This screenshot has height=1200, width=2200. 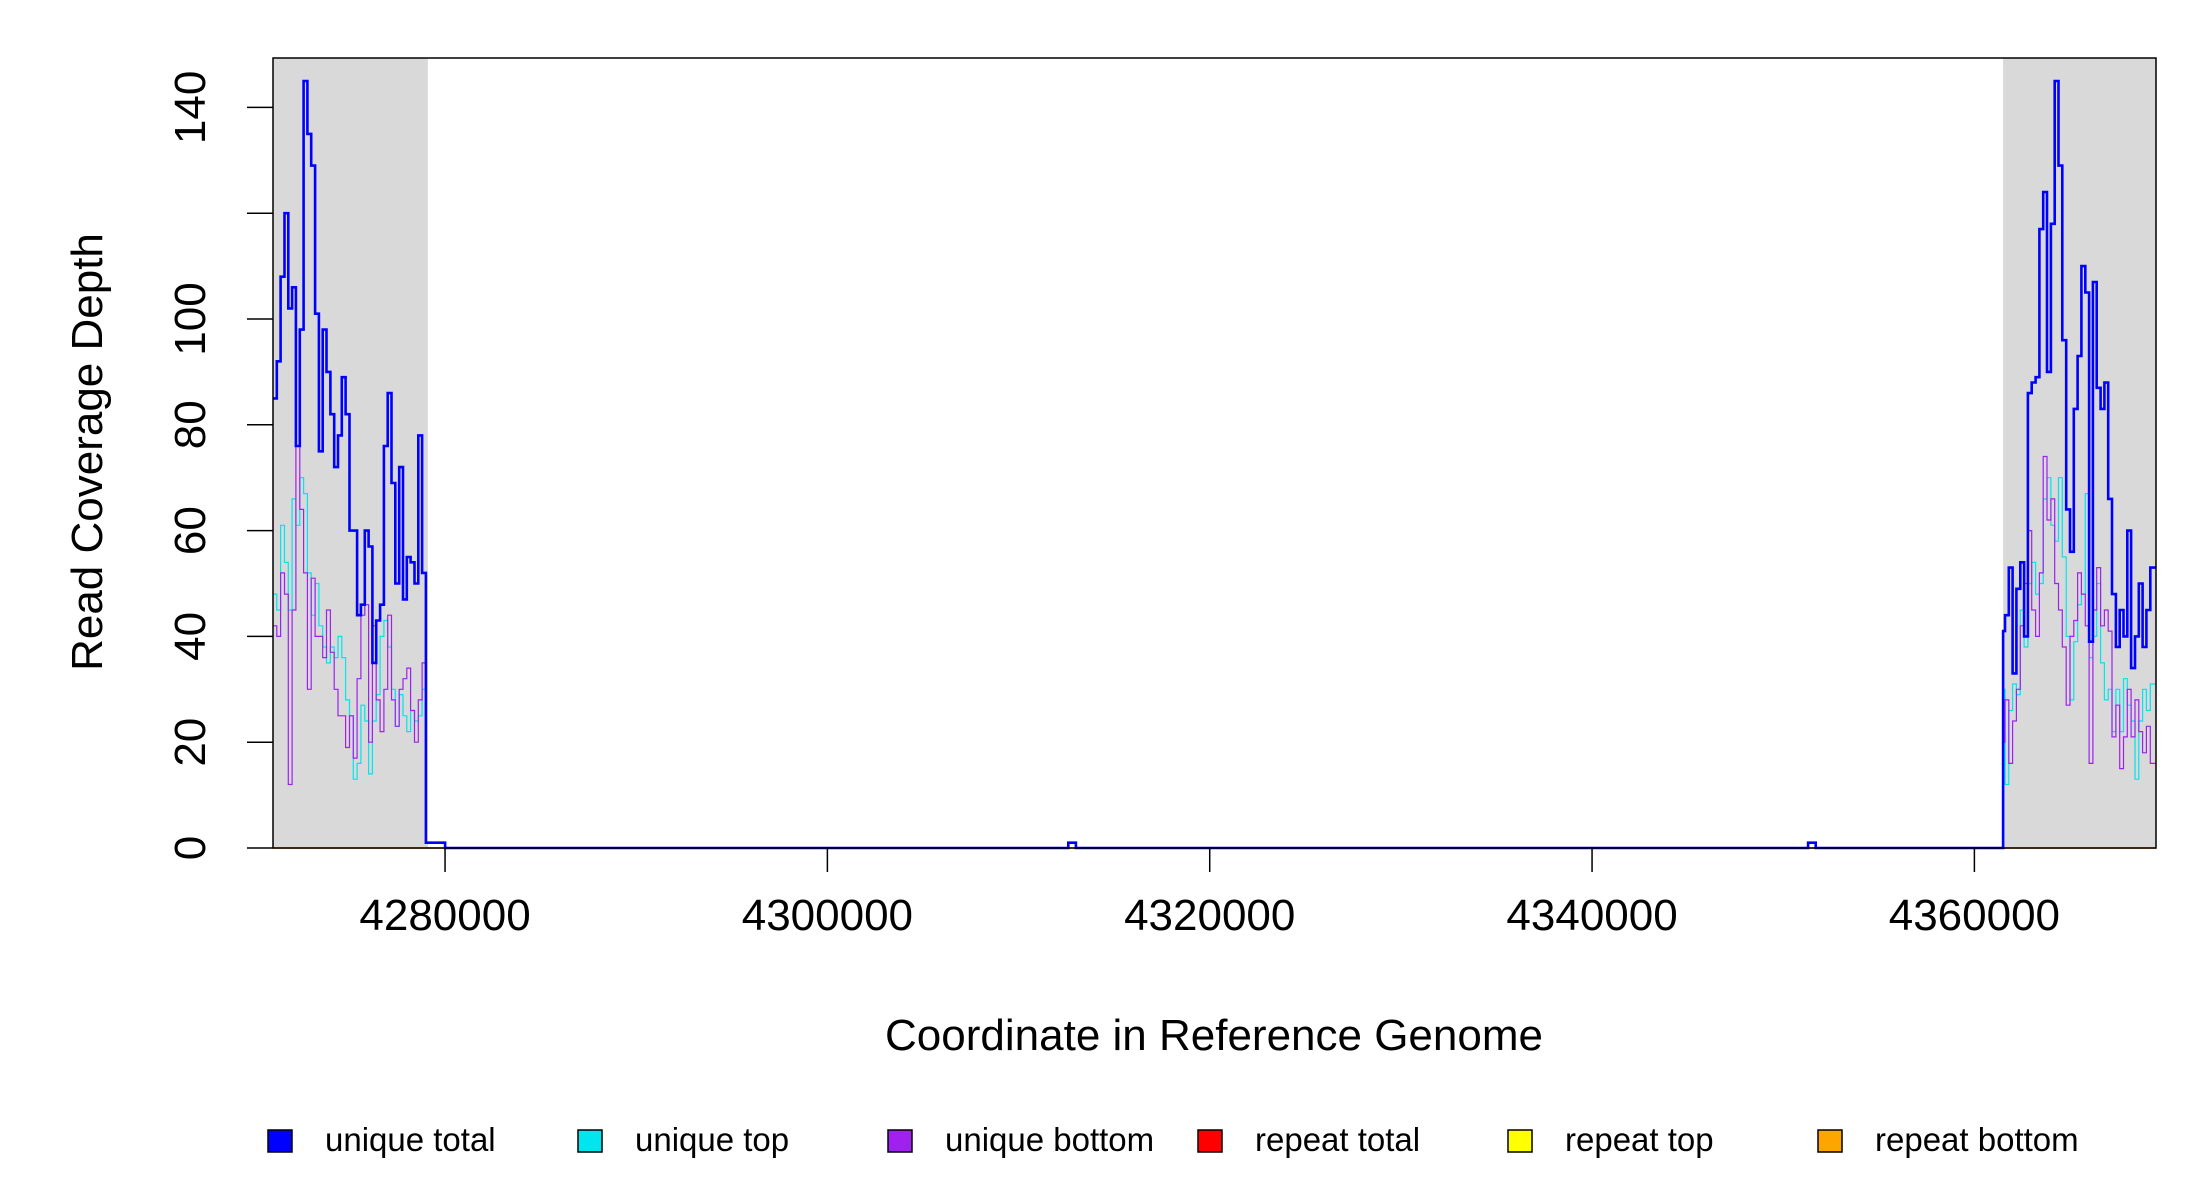 What do you see at coordinates (712, 1139) in the screenshot?
I see `legend-label: unique top` at bounding box center [712, 1139].